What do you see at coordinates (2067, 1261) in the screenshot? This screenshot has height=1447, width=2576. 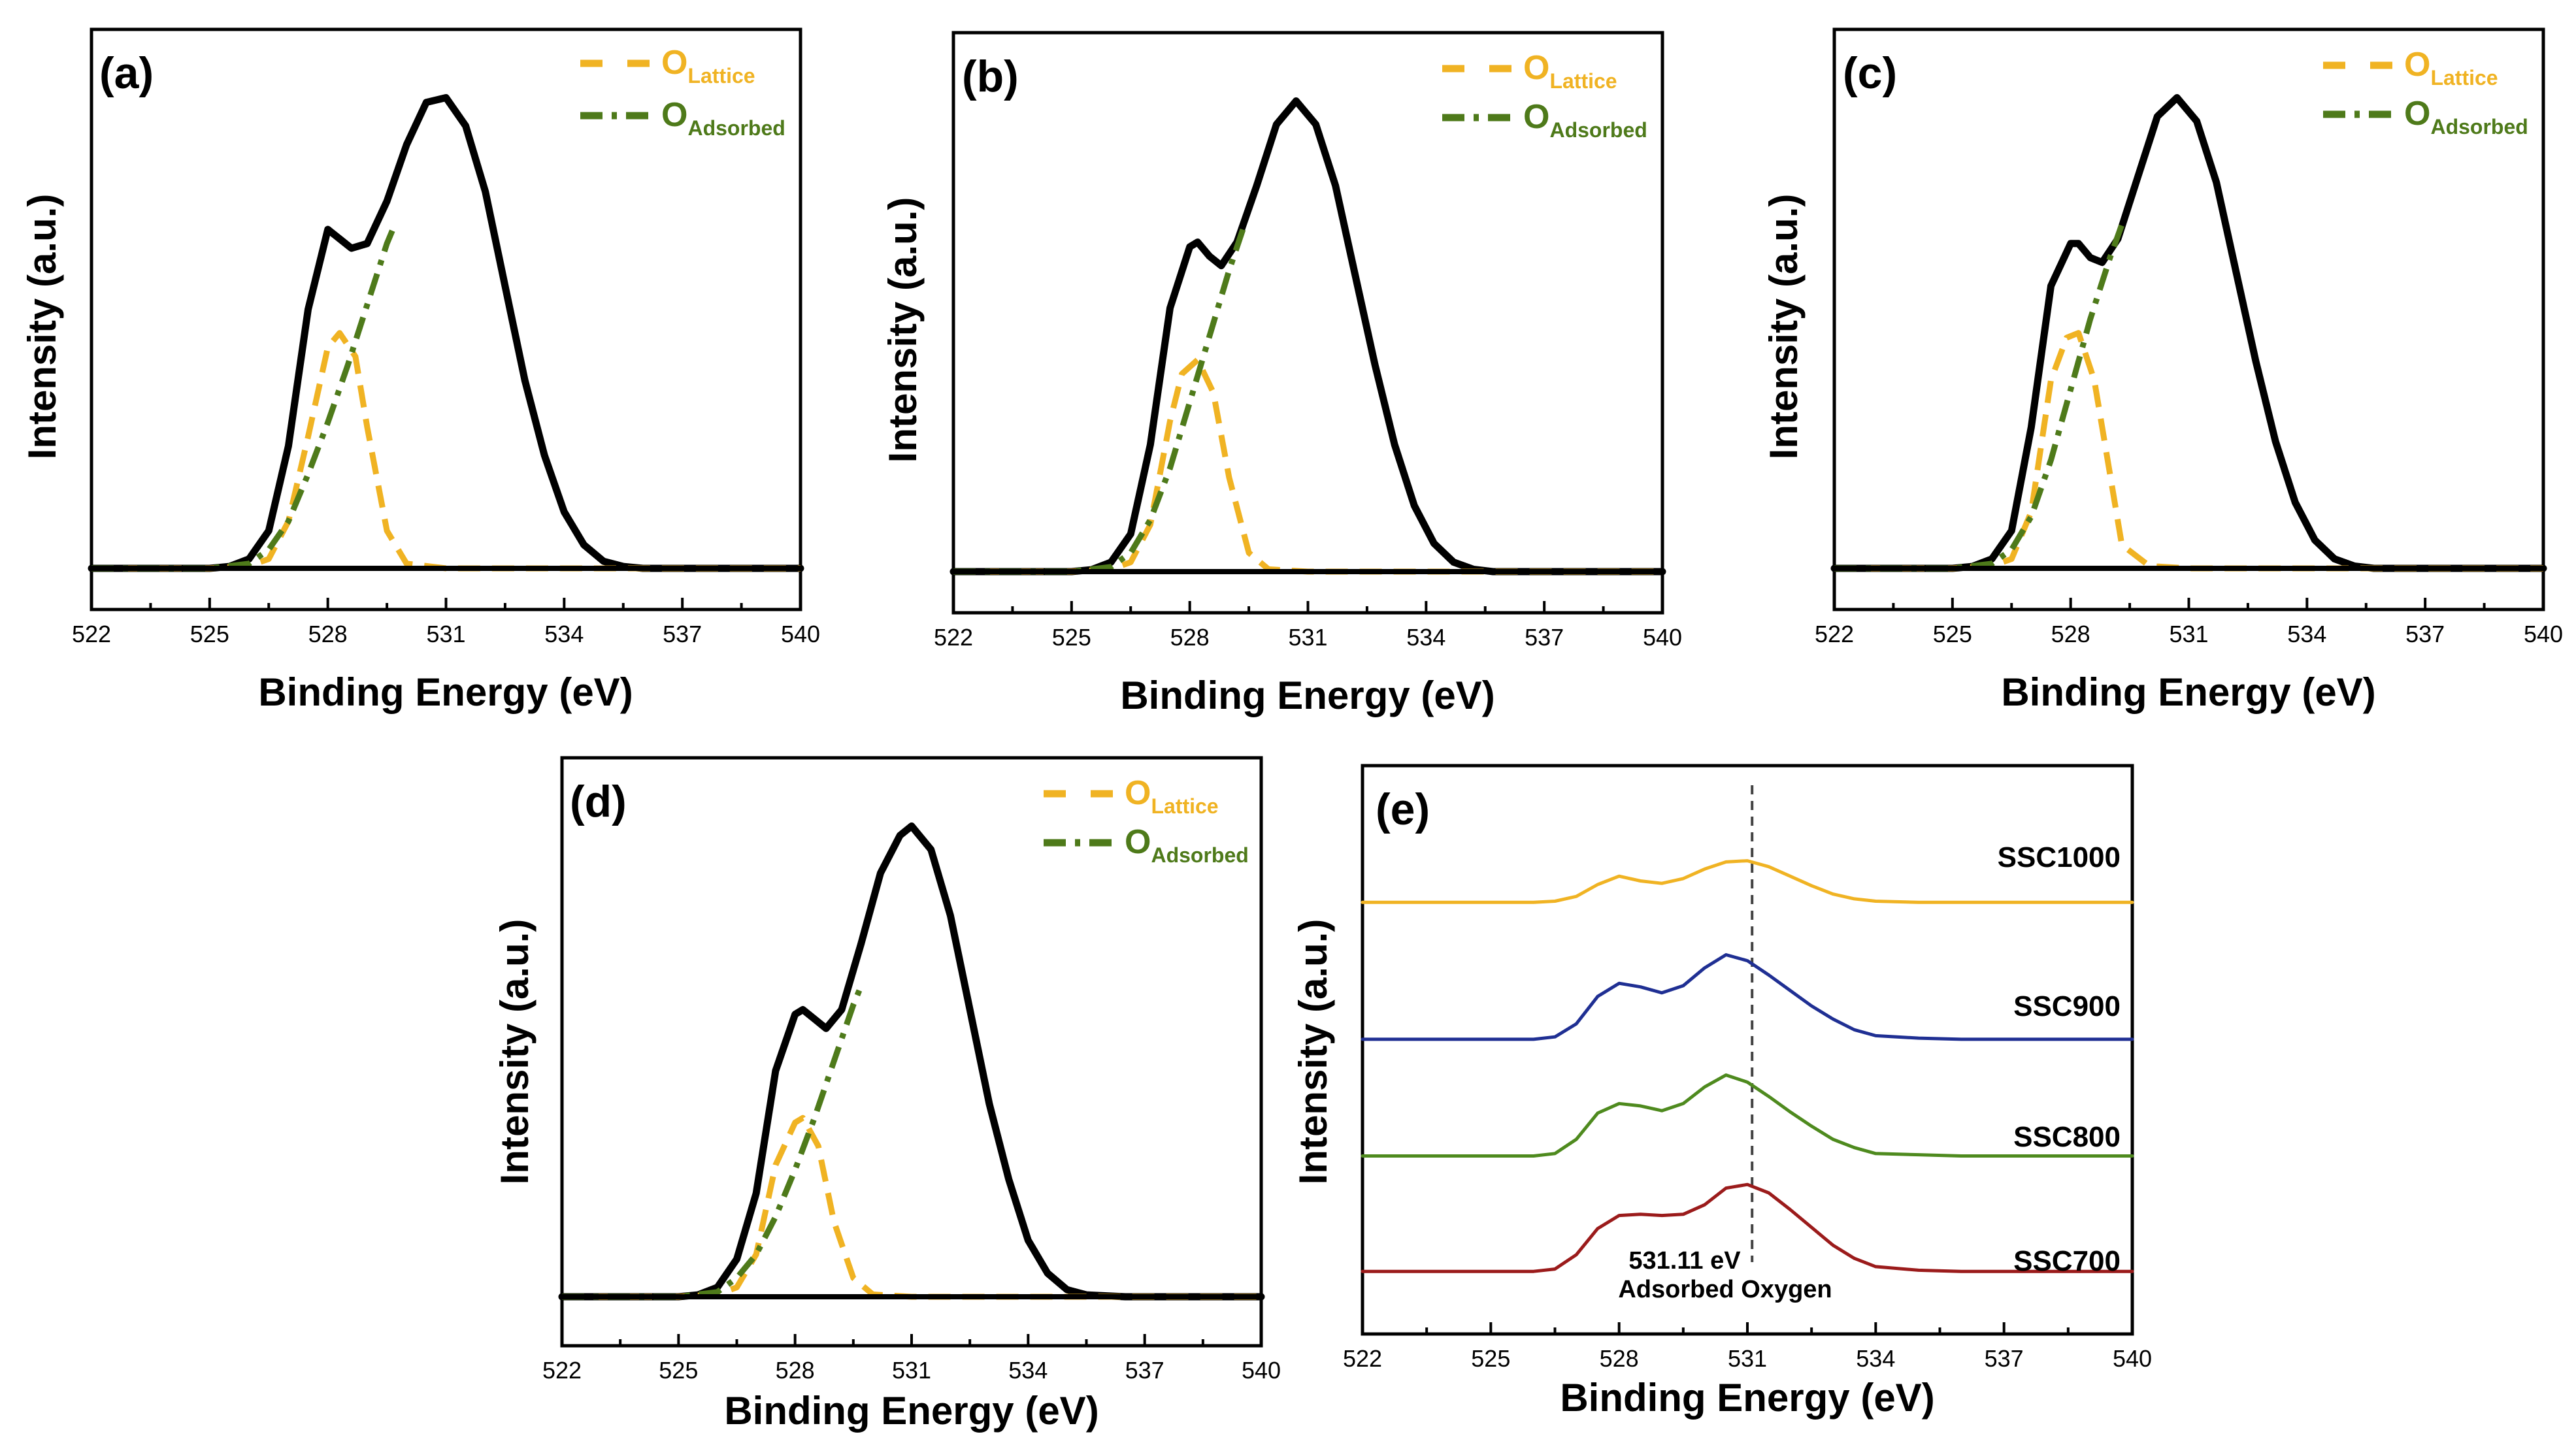 I see `series-label-ssc700: SSC700` at bounding box center [2067, 1261].